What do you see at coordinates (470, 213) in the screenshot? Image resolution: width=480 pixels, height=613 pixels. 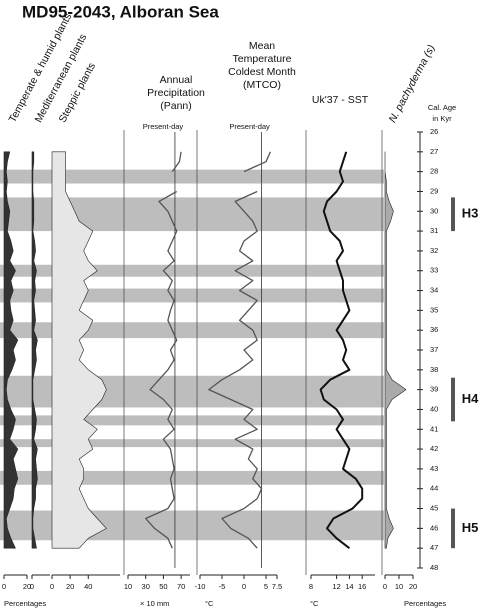 I see `event-label: H3` at bounding box center [470, 213].